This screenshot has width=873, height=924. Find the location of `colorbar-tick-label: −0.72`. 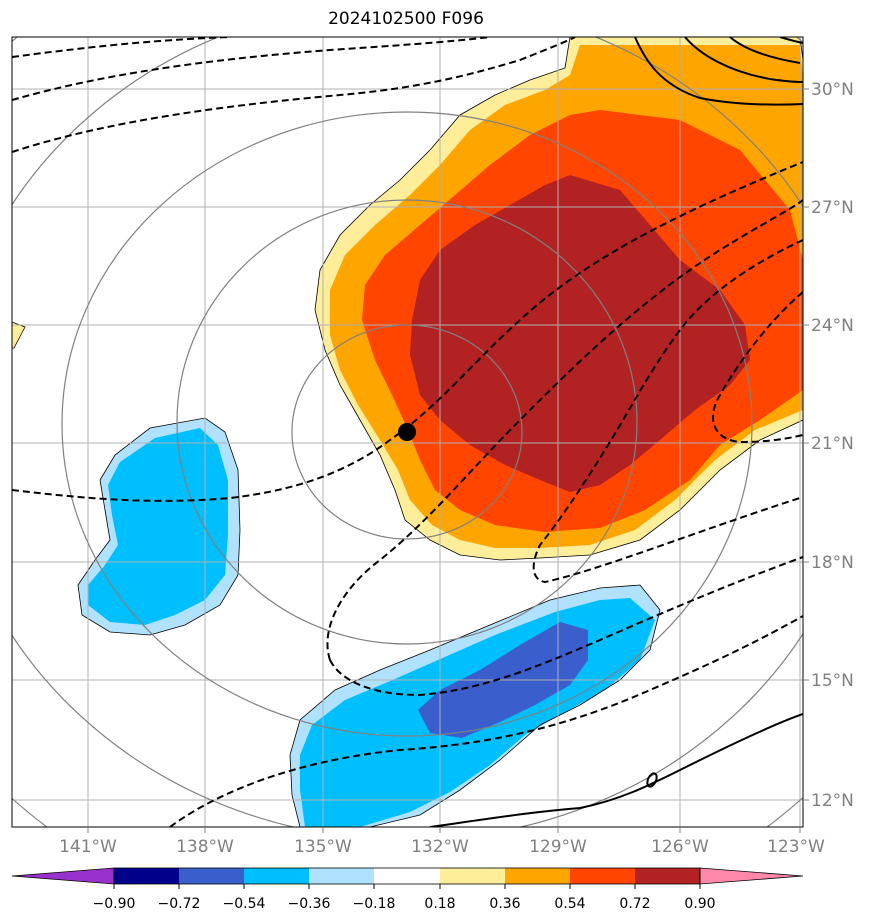

colorbar-tick-label: −0.72 is located at coordinates (179, 904).